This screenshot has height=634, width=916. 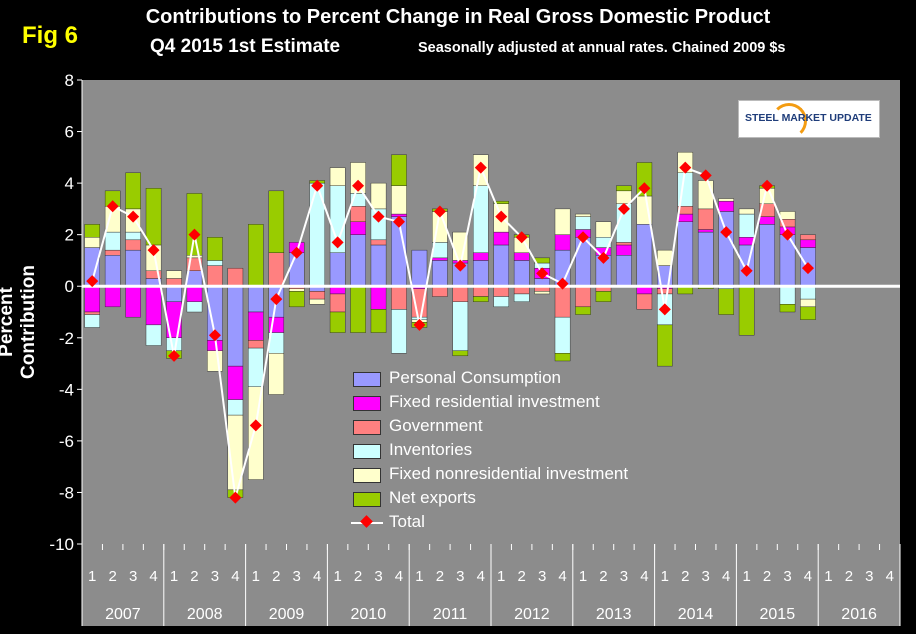 I want to click on legend-item-government: Government, so click(x=501, y=427).